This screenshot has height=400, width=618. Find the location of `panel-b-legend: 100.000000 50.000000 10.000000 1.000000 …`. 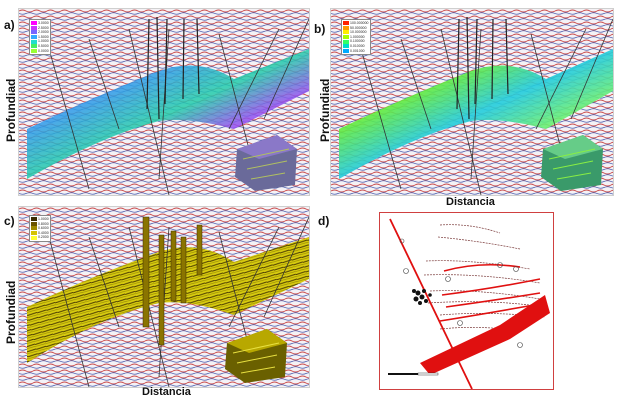

panel-b-legend: 100.000000 50.000000 10.000000 1.000000 … is located at coordinates (356, 37).